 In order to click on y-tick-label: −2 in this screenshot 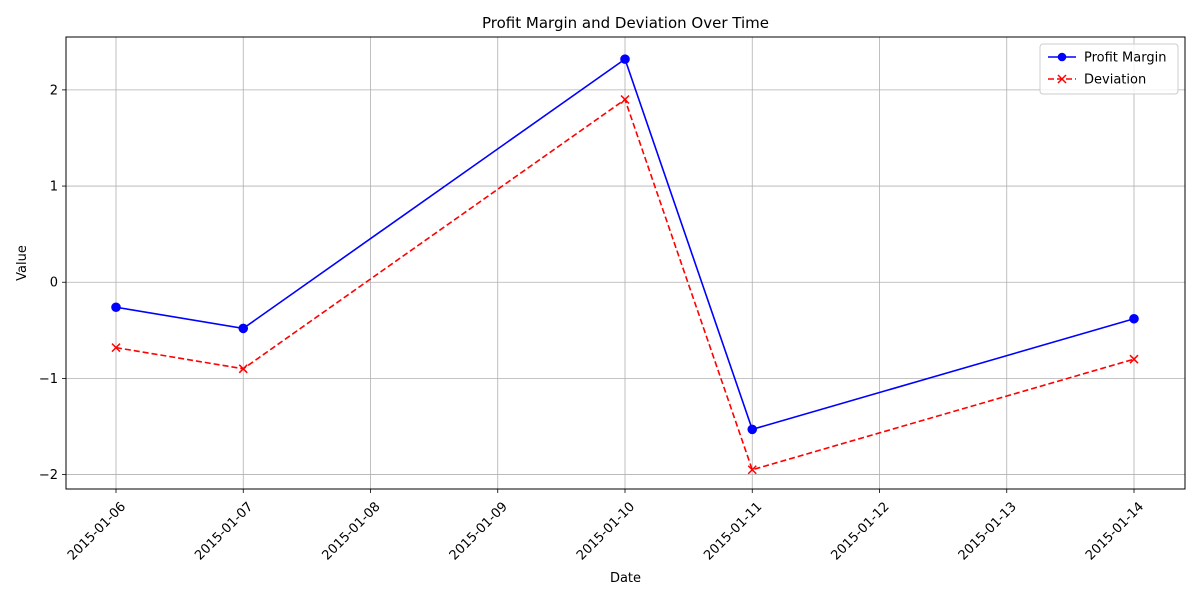, I will do `click(48, 475)`.